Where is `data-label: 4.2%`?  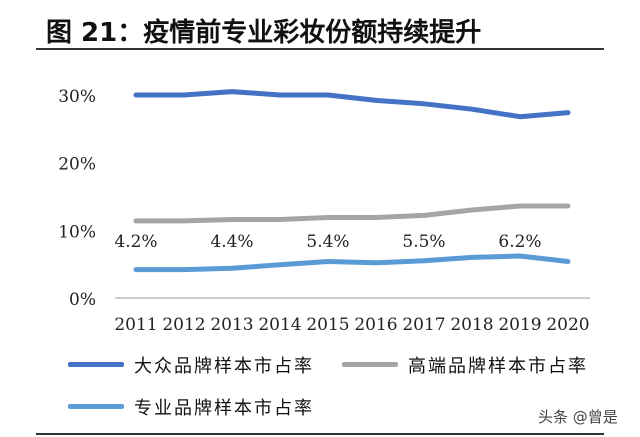 data-label: 4.2% is located at coordinates (135, 242).